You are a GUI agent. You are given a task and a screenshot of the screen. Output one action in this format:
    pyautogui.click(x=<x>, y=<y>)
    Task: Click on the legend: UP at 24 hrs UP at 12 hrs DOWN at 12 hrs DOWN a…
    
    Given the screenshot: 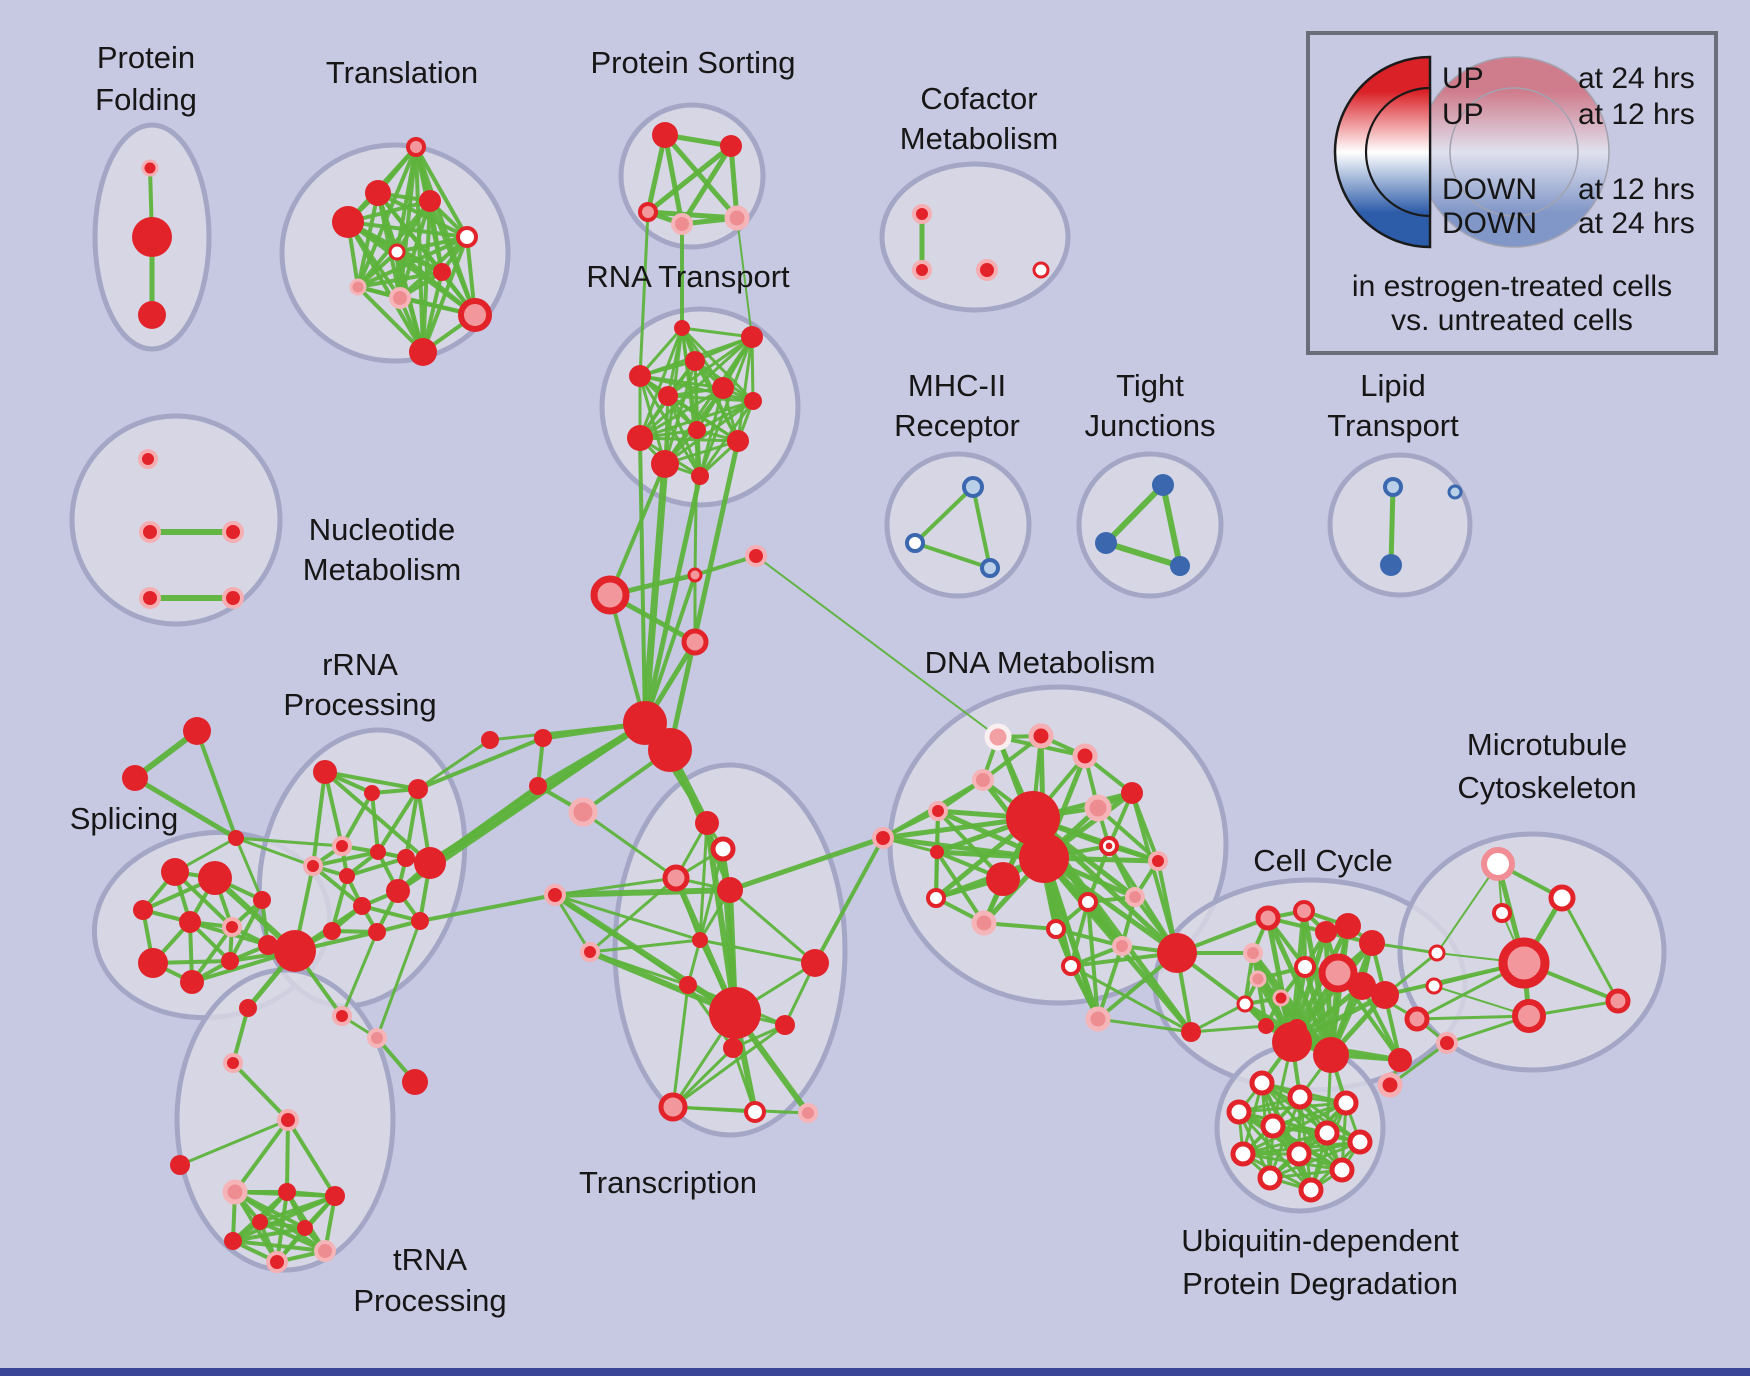 What is the action you would take?
    pyautogui.click(x=1512, y=193)
    